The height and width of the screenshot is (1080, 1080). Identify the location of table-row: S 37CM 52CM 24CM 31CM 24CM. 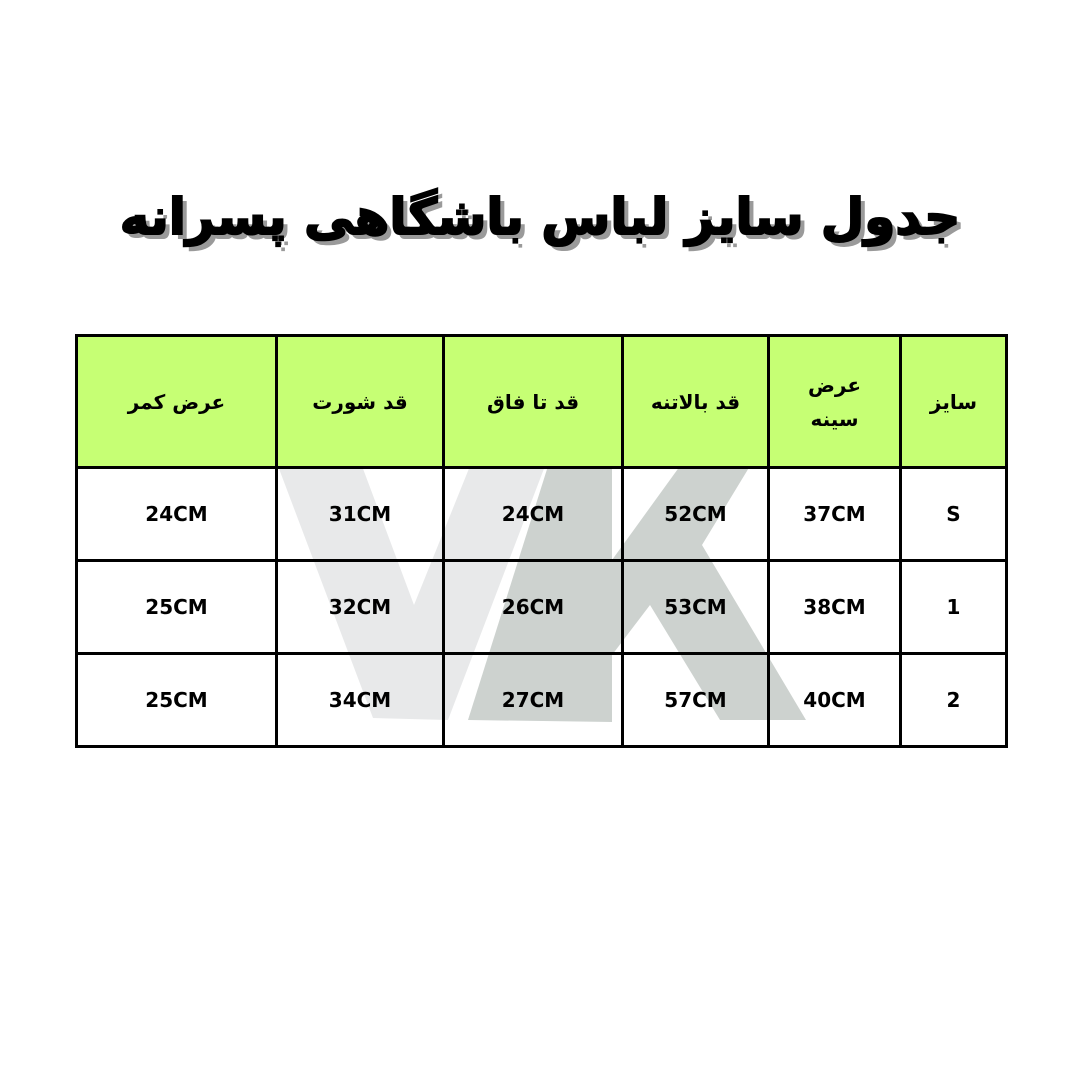
(541, 514).